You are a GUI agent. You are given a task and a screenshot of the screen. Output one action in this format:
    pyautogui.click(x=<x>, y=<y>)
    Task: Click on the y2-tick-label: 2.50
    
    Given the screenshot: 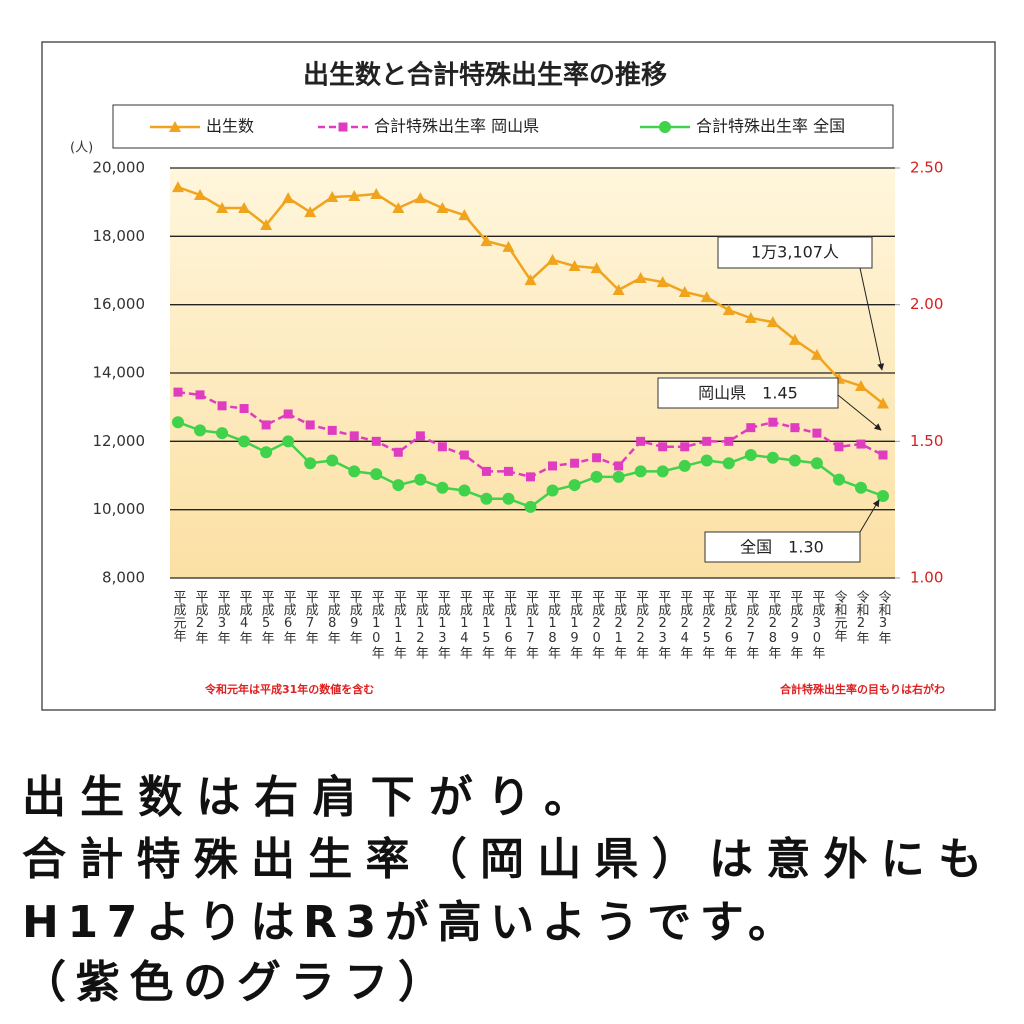 What is the action you would take?
    pyautogui.click(x=926, y=168)
    